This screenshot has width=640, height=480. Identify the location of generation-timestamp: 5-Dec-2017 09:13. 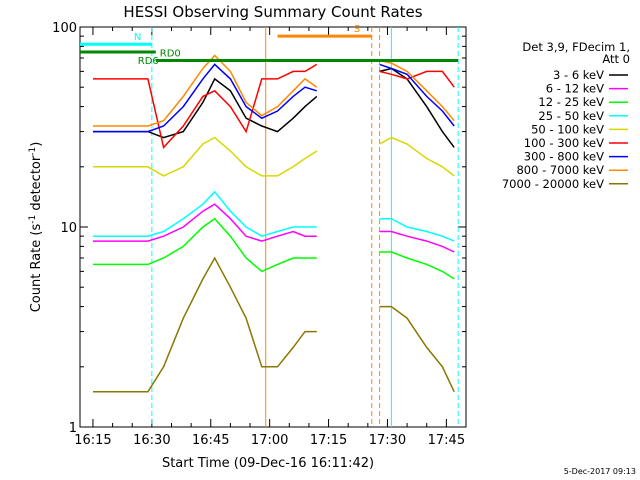
(600, 471).